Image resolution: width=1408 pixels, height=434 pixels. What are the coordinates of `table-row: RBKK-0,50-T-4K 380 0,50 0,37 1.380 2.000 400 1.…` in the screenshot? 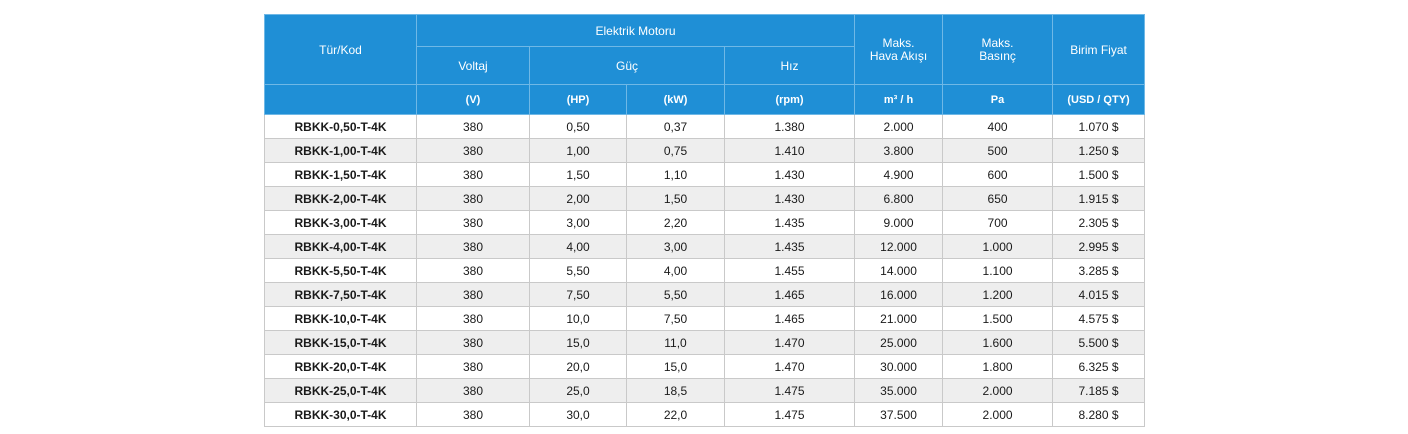 It's located at (705, 126).